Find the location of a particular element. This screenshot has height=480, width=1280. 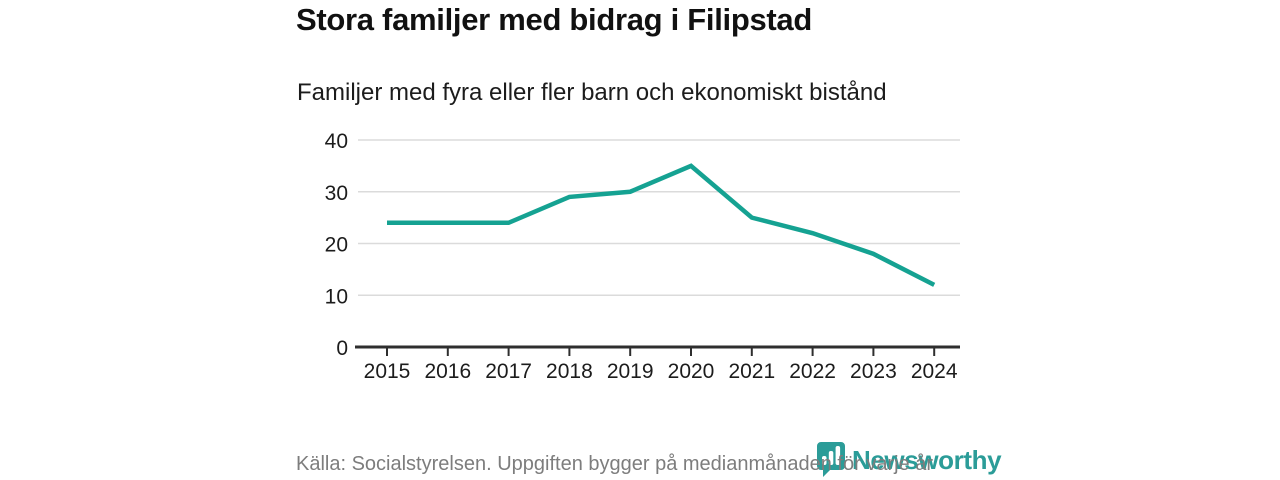

newsworthy-logo: Newsworthy is located at coordinates (909, 459).